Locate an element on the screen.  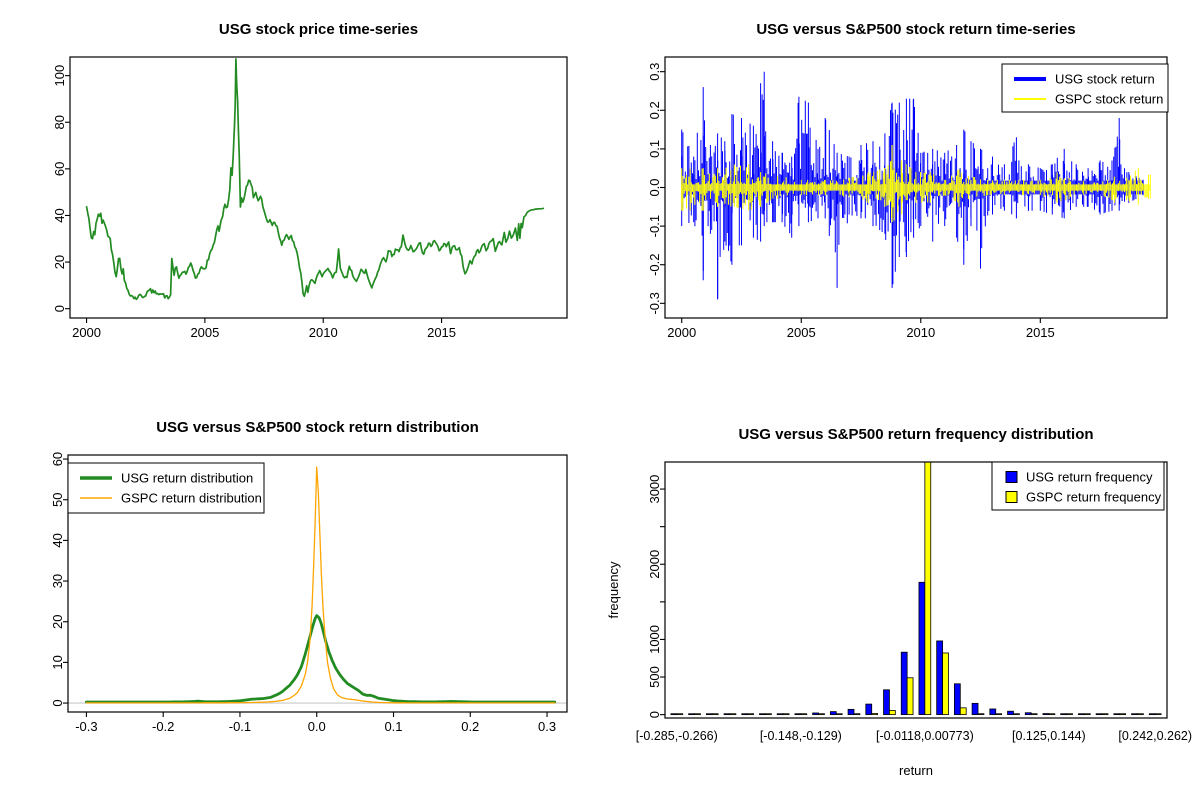
legend-label: USG stock return is located at coordinates (1105, 79).